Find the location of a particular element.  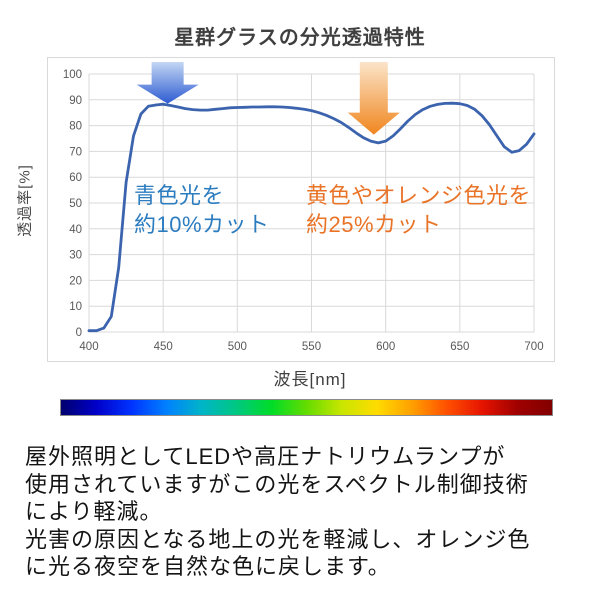

svg-text: 400 is located at coordinates (88, 347).